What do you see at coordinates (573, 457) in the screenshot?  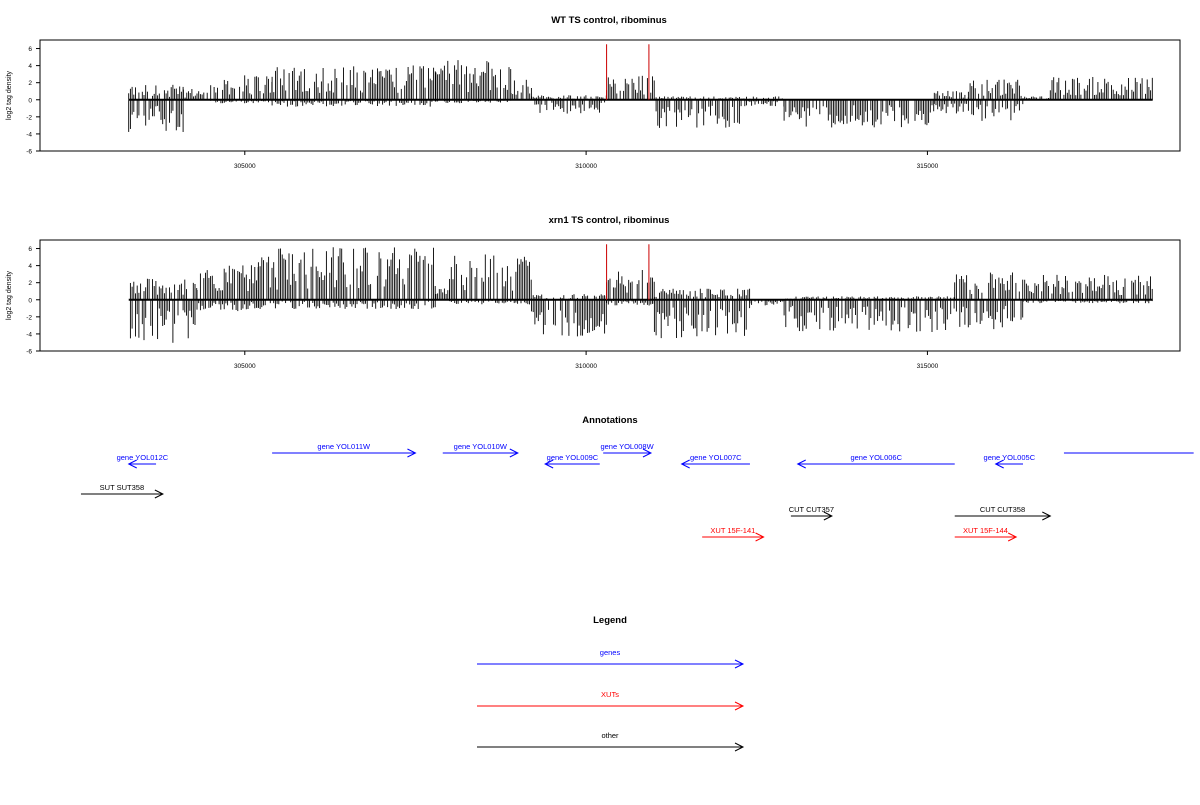 I see `feature-label: gene YOL009C` at bounding box center [573, 457].